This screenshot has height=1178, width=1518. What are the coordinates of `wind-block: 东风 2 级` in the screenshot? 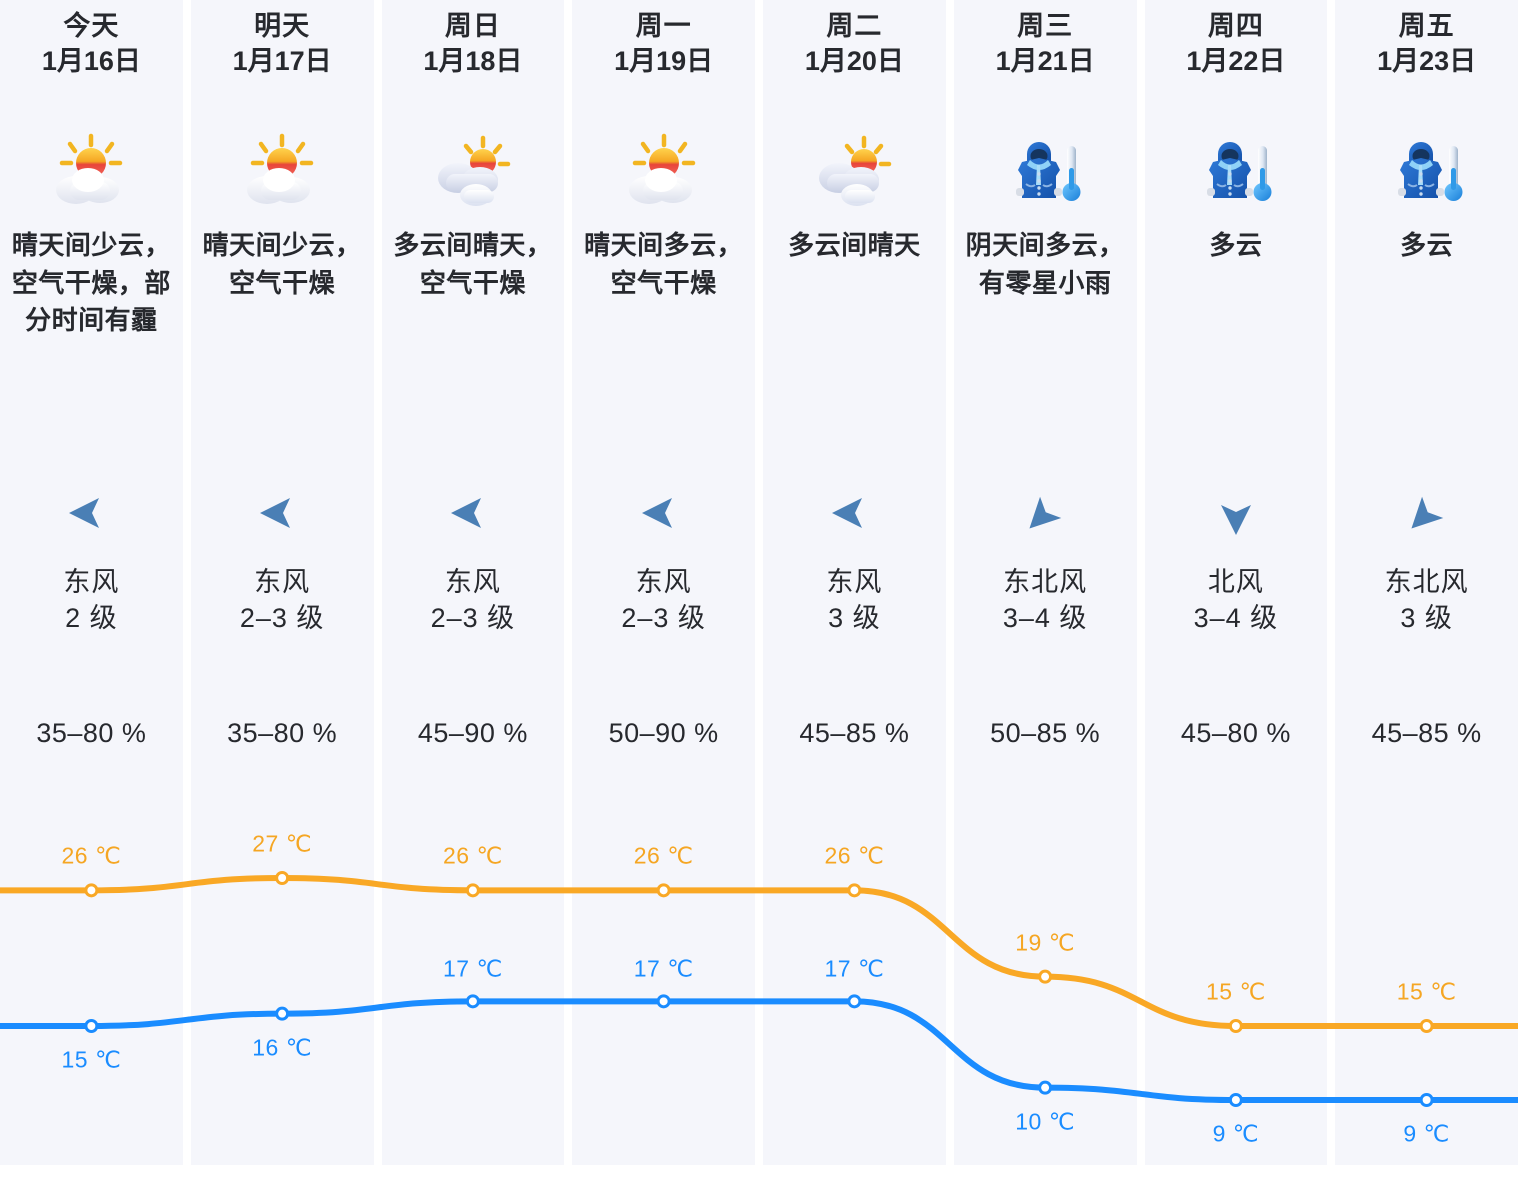 It's located at (91, 600).